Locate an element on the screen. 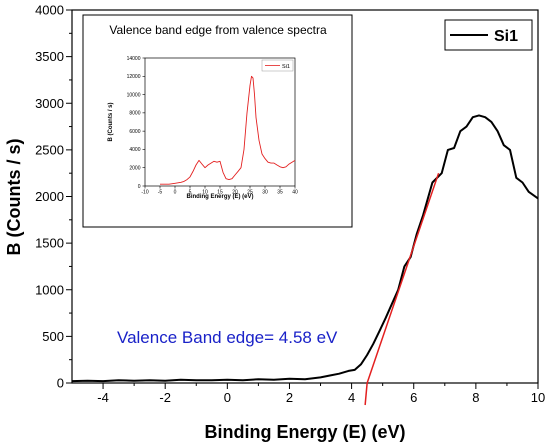 Image resolution: width=550 pixels, height=445 pixels. valence-band-fit-extension is located at coordinates (366, 394).